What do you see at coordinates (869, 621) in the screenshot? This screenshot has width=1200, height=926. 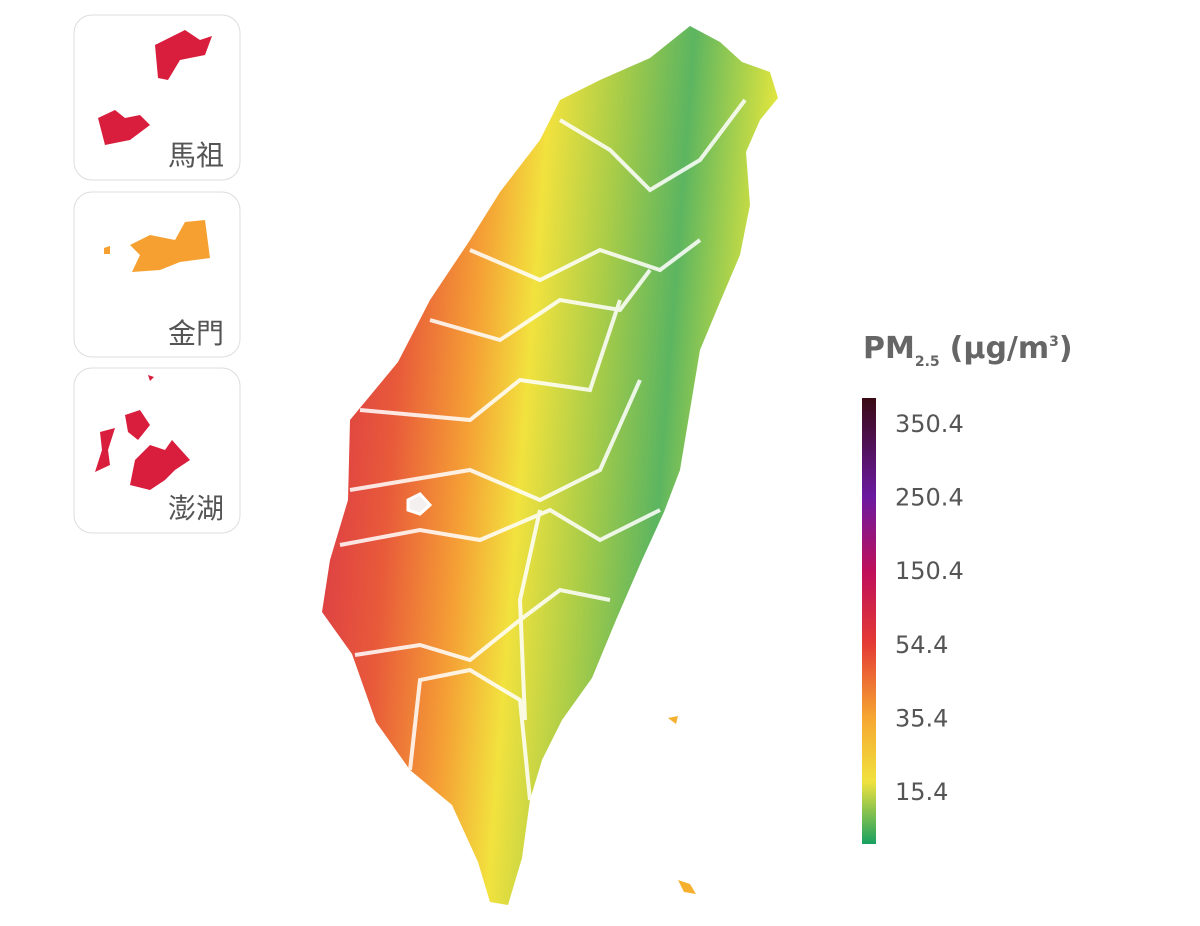 I see `color-bar` at bounding box center [869, 621].